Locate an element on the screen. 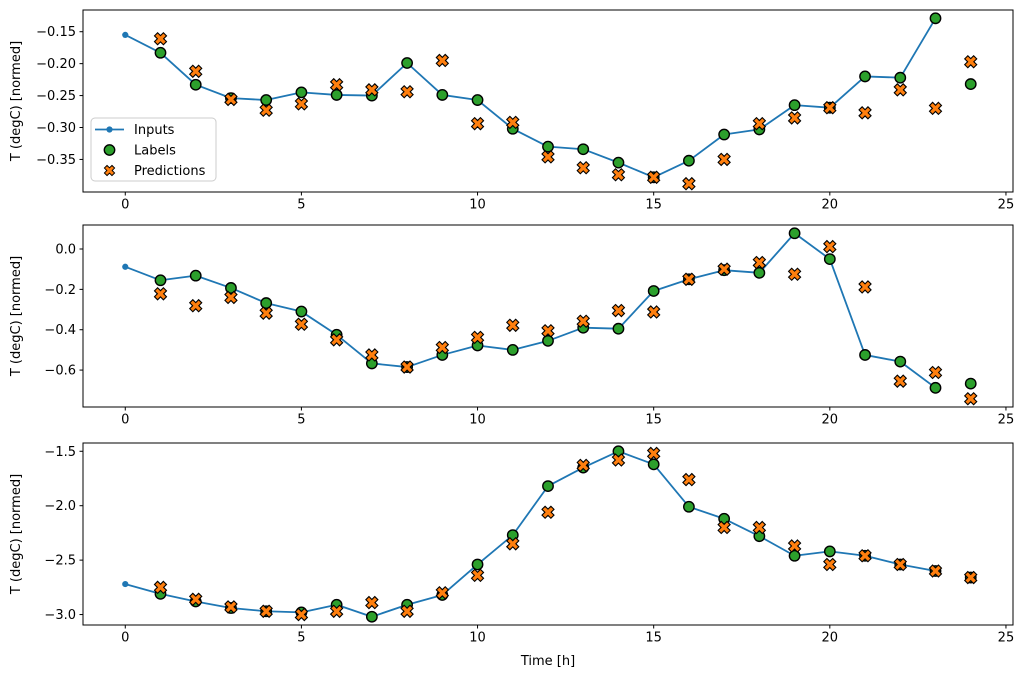 This screenshot has height=679, width=1023. legend-inputs-dot-sample is located at coordinates (109, 129).